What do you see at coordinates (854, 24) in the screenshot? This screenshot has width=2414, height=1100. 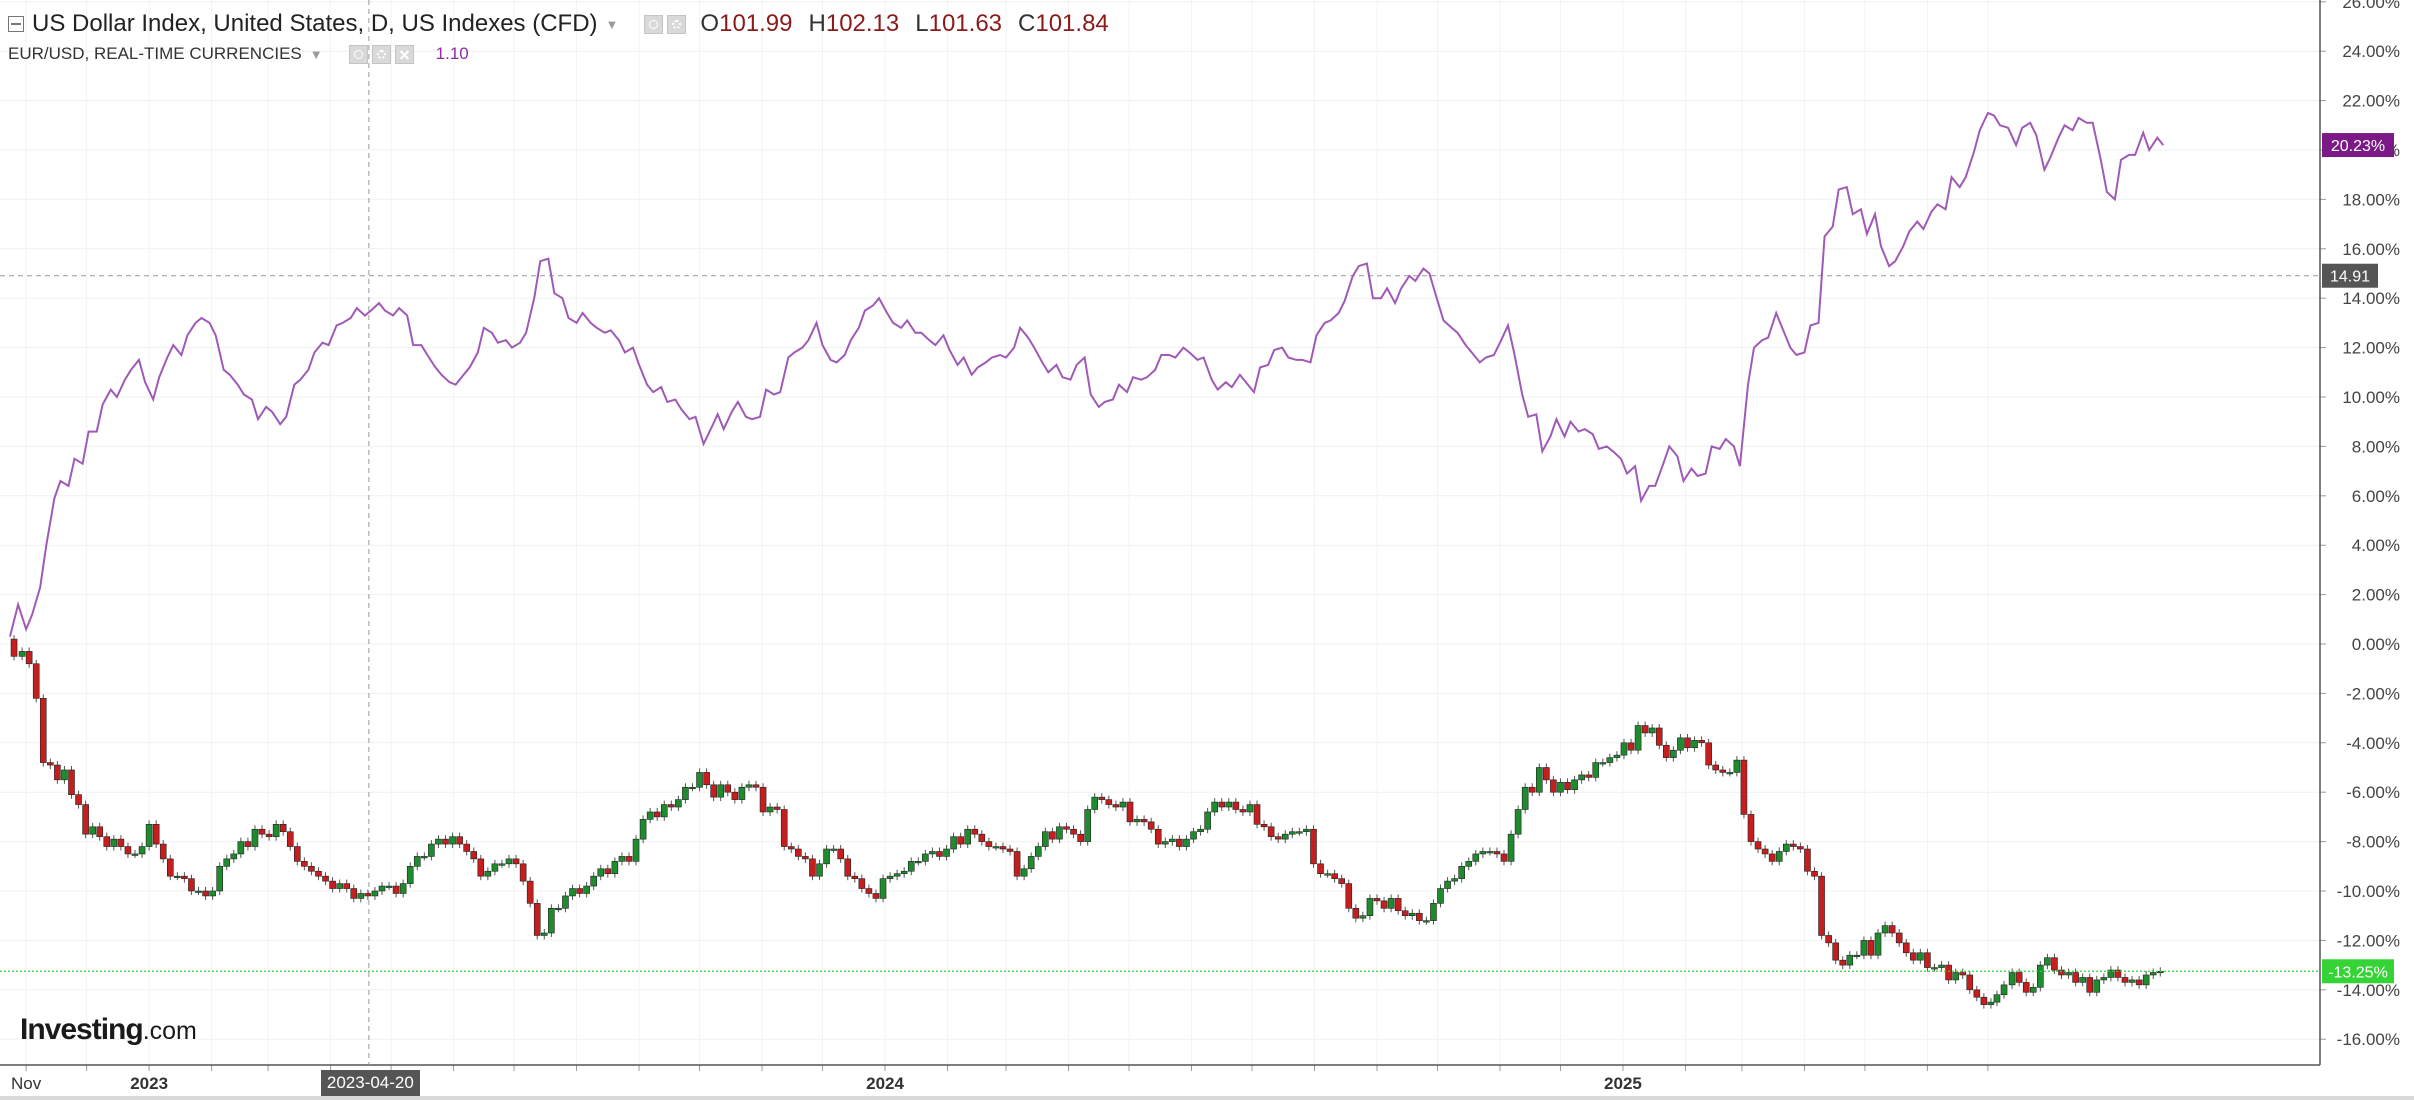 I see `ohlc-high: H102.13` at bounding box center [854, 24].